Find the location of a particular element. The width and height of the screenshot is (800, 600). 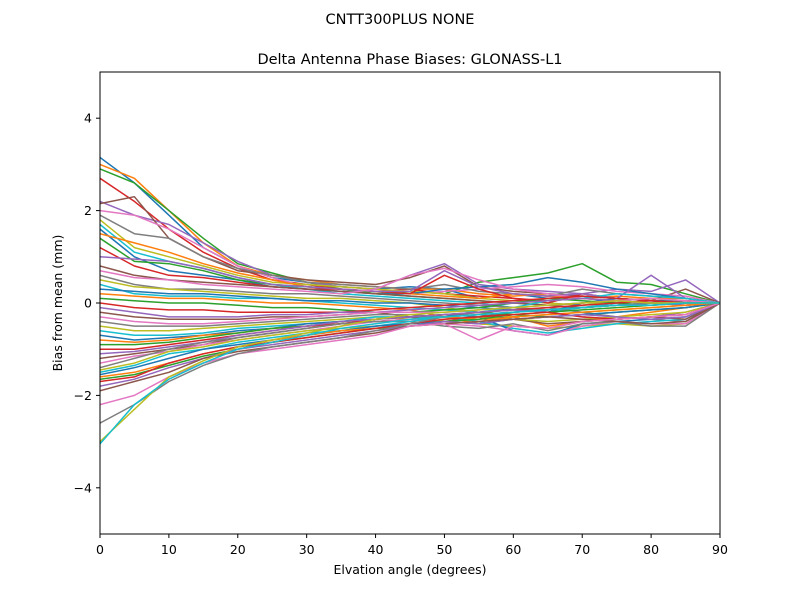

x-tick-label: 80 is located at coordinates (651, 549).